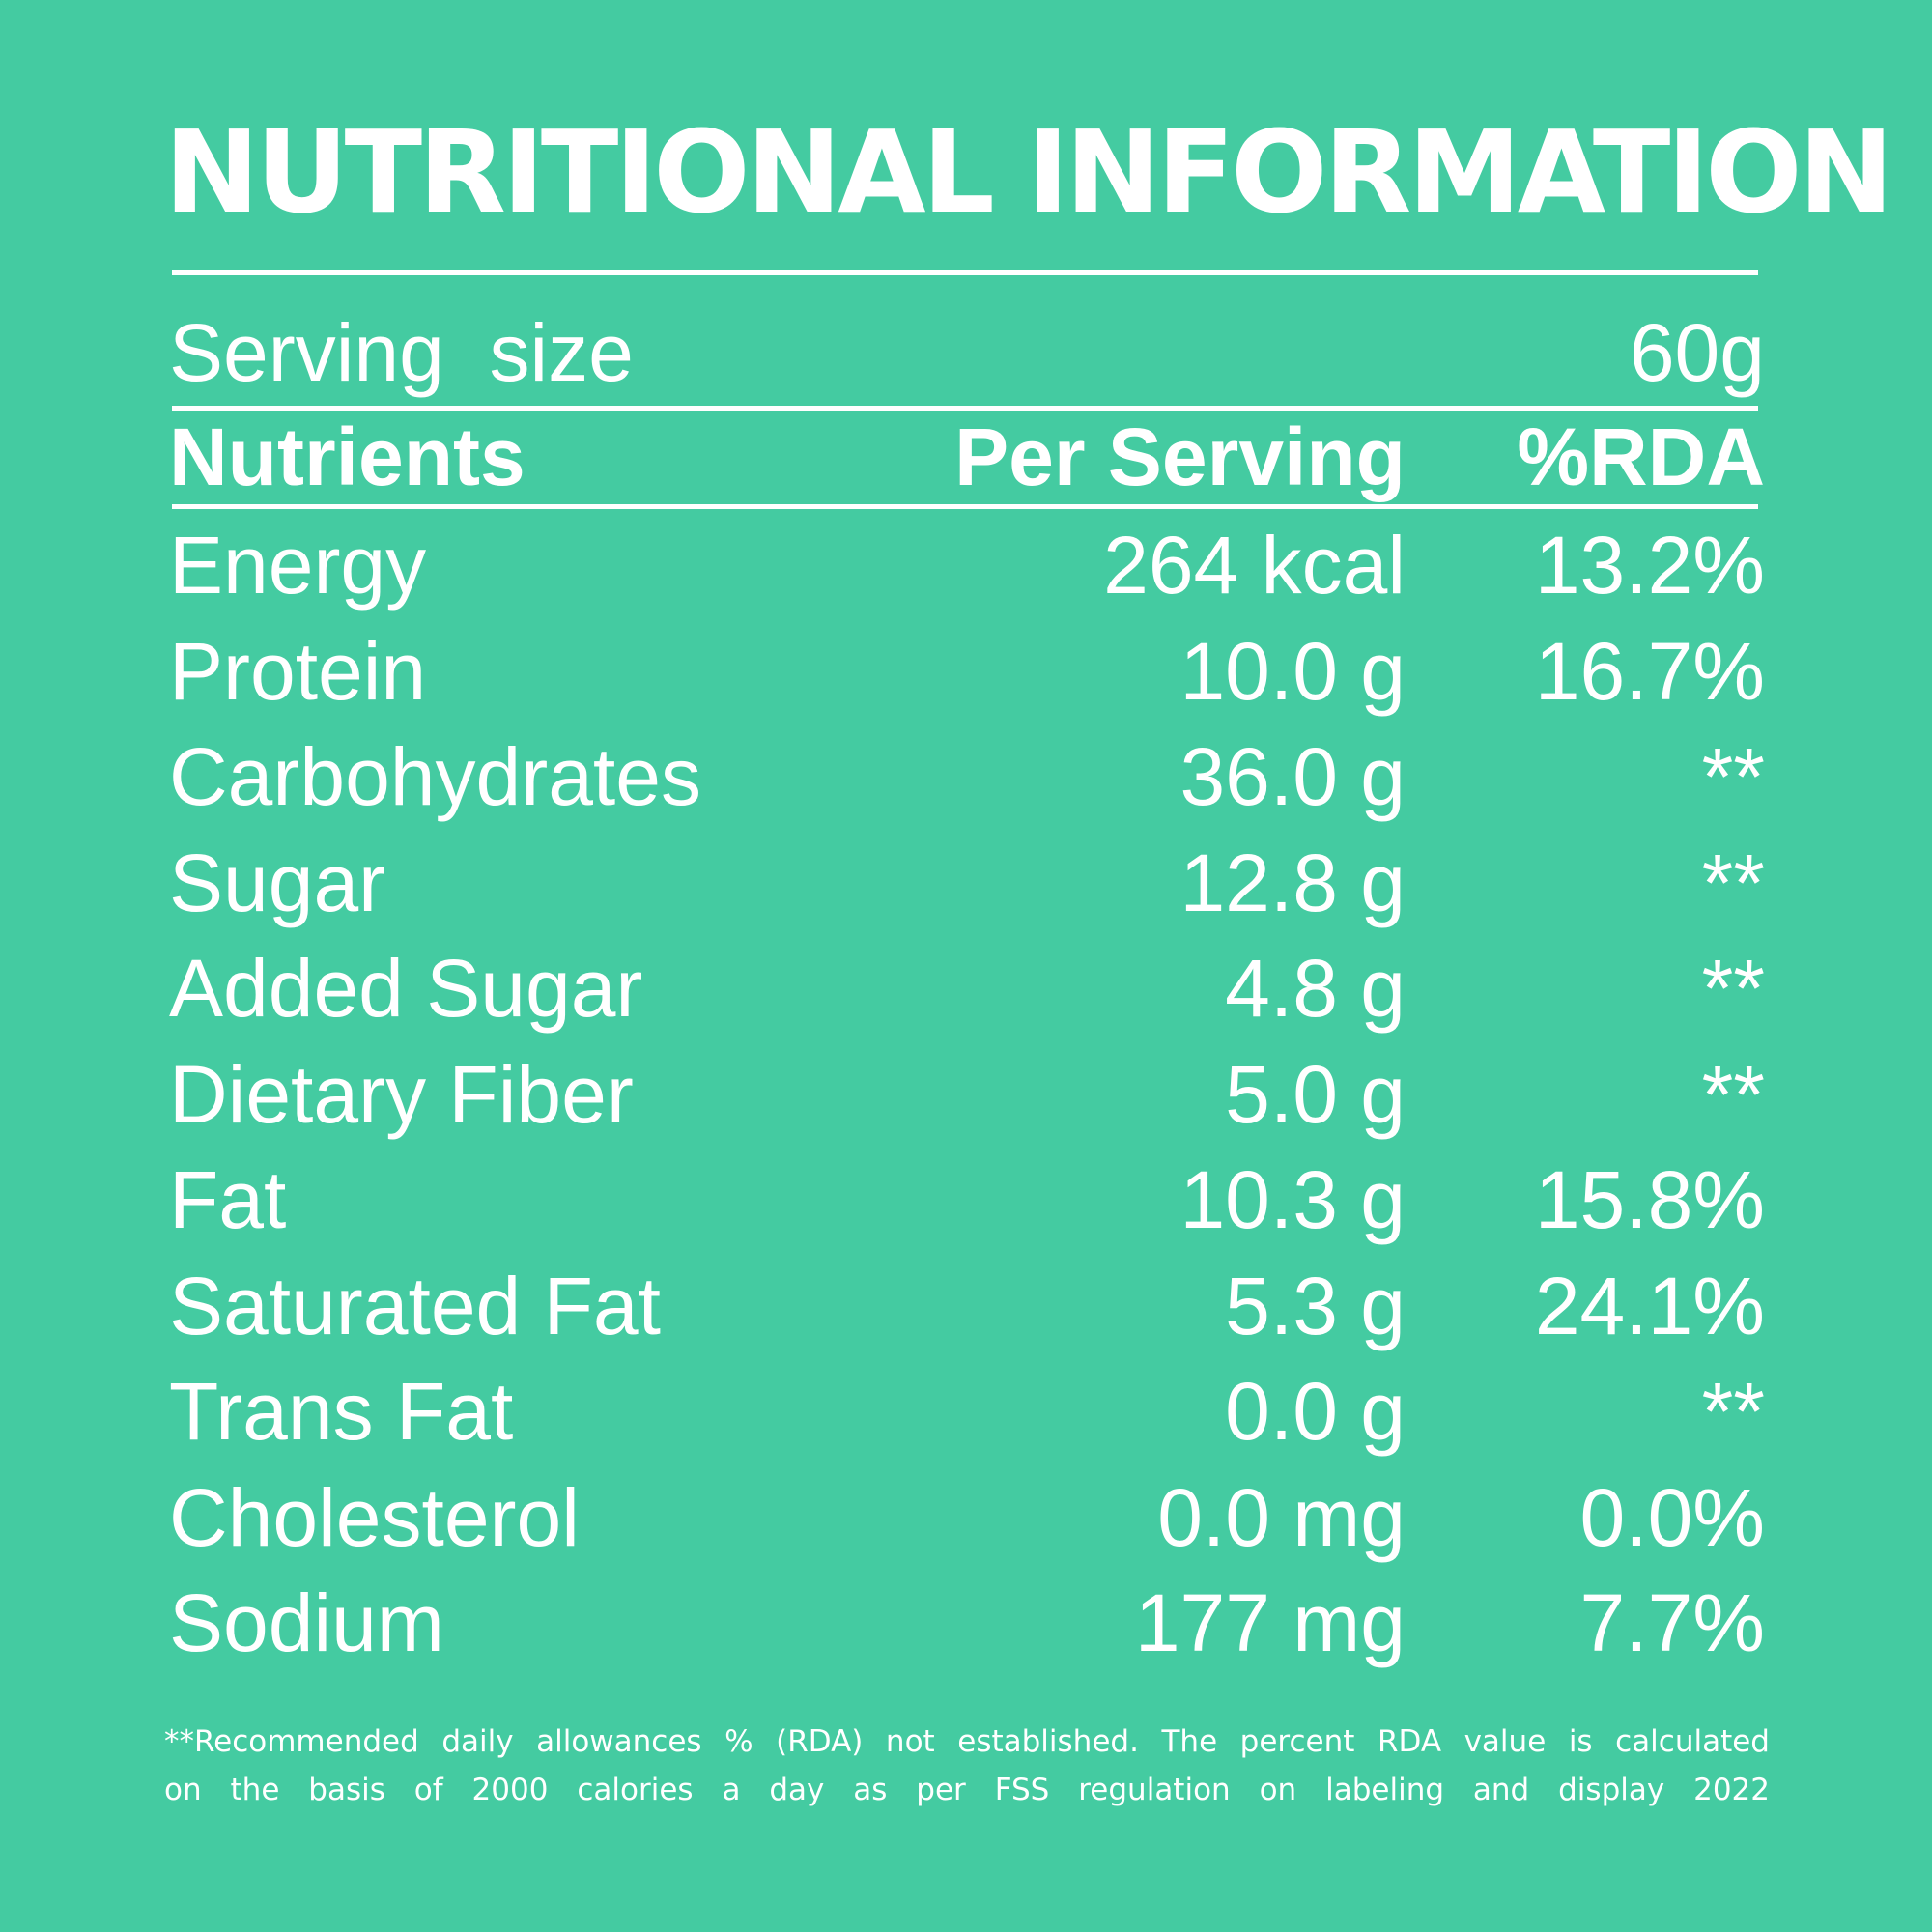 The width and height of the screenshot is (1932, 1932). Describe the element at coordinates (277, 882) in the screenshot. I see `nutrient-name: Sugar` at that location.